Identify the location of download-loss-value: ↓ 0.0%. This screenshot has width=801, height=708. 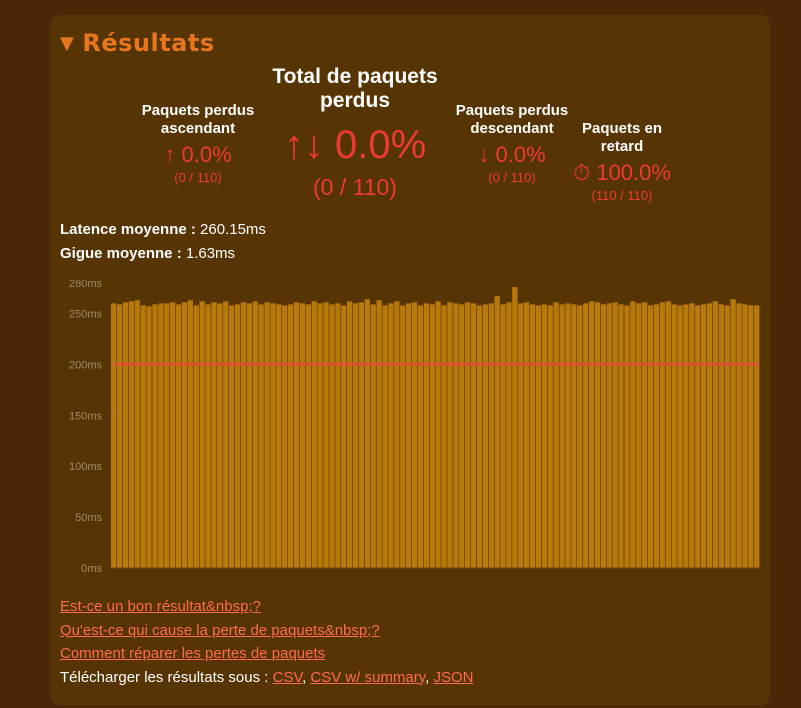
(512, 154).